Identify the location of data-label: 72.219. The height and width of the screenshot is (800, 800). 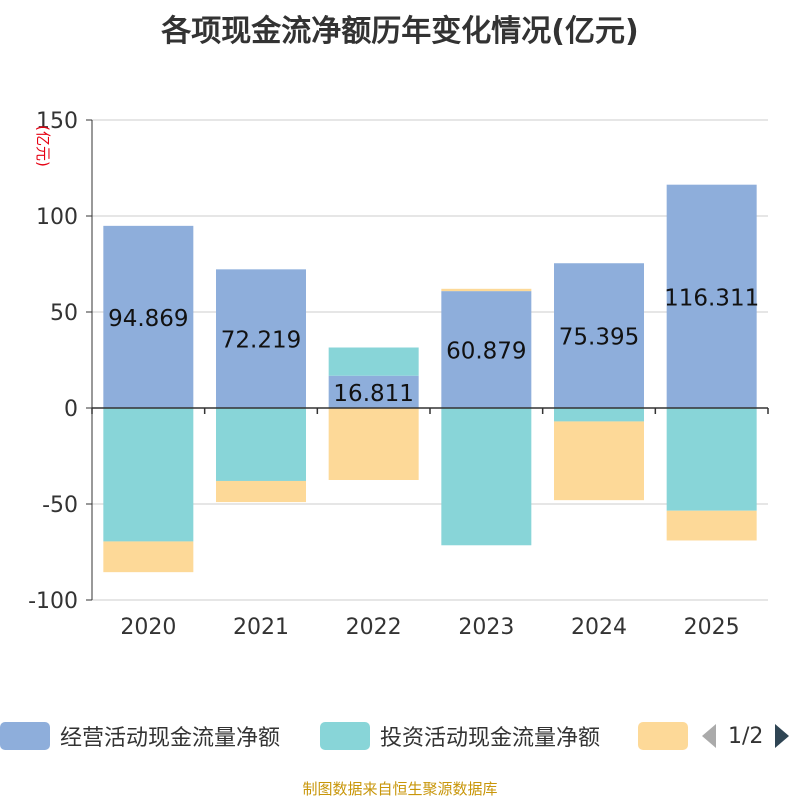
(261, 341).